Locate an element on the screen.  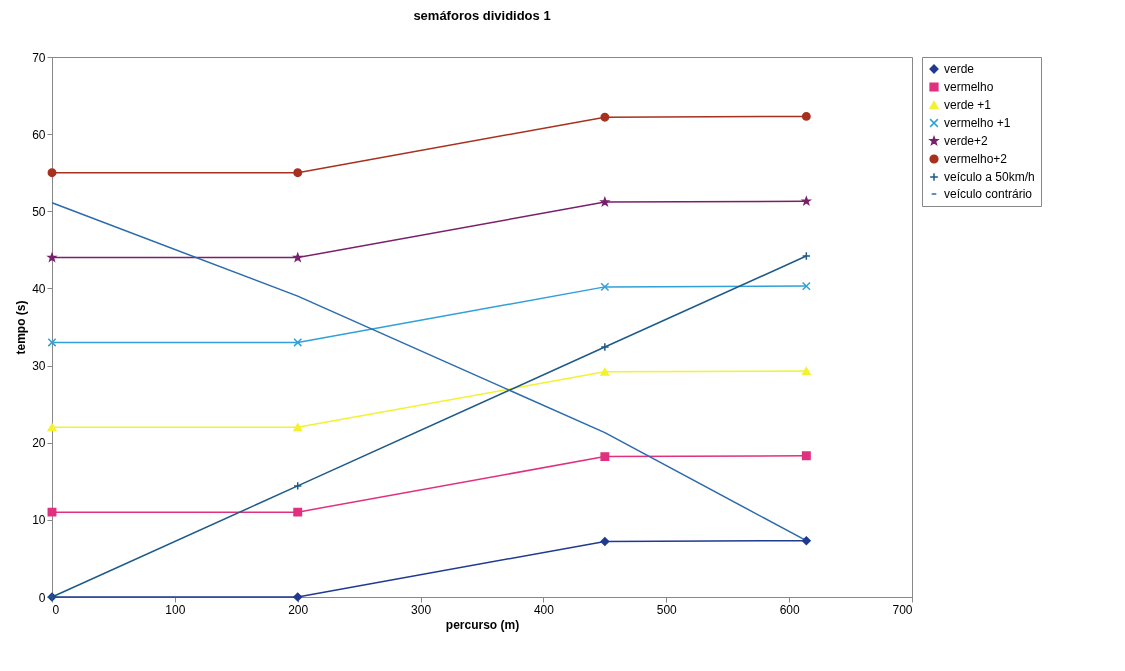
x-axis-title: percurso (m) is located at coordinates (482, 624).